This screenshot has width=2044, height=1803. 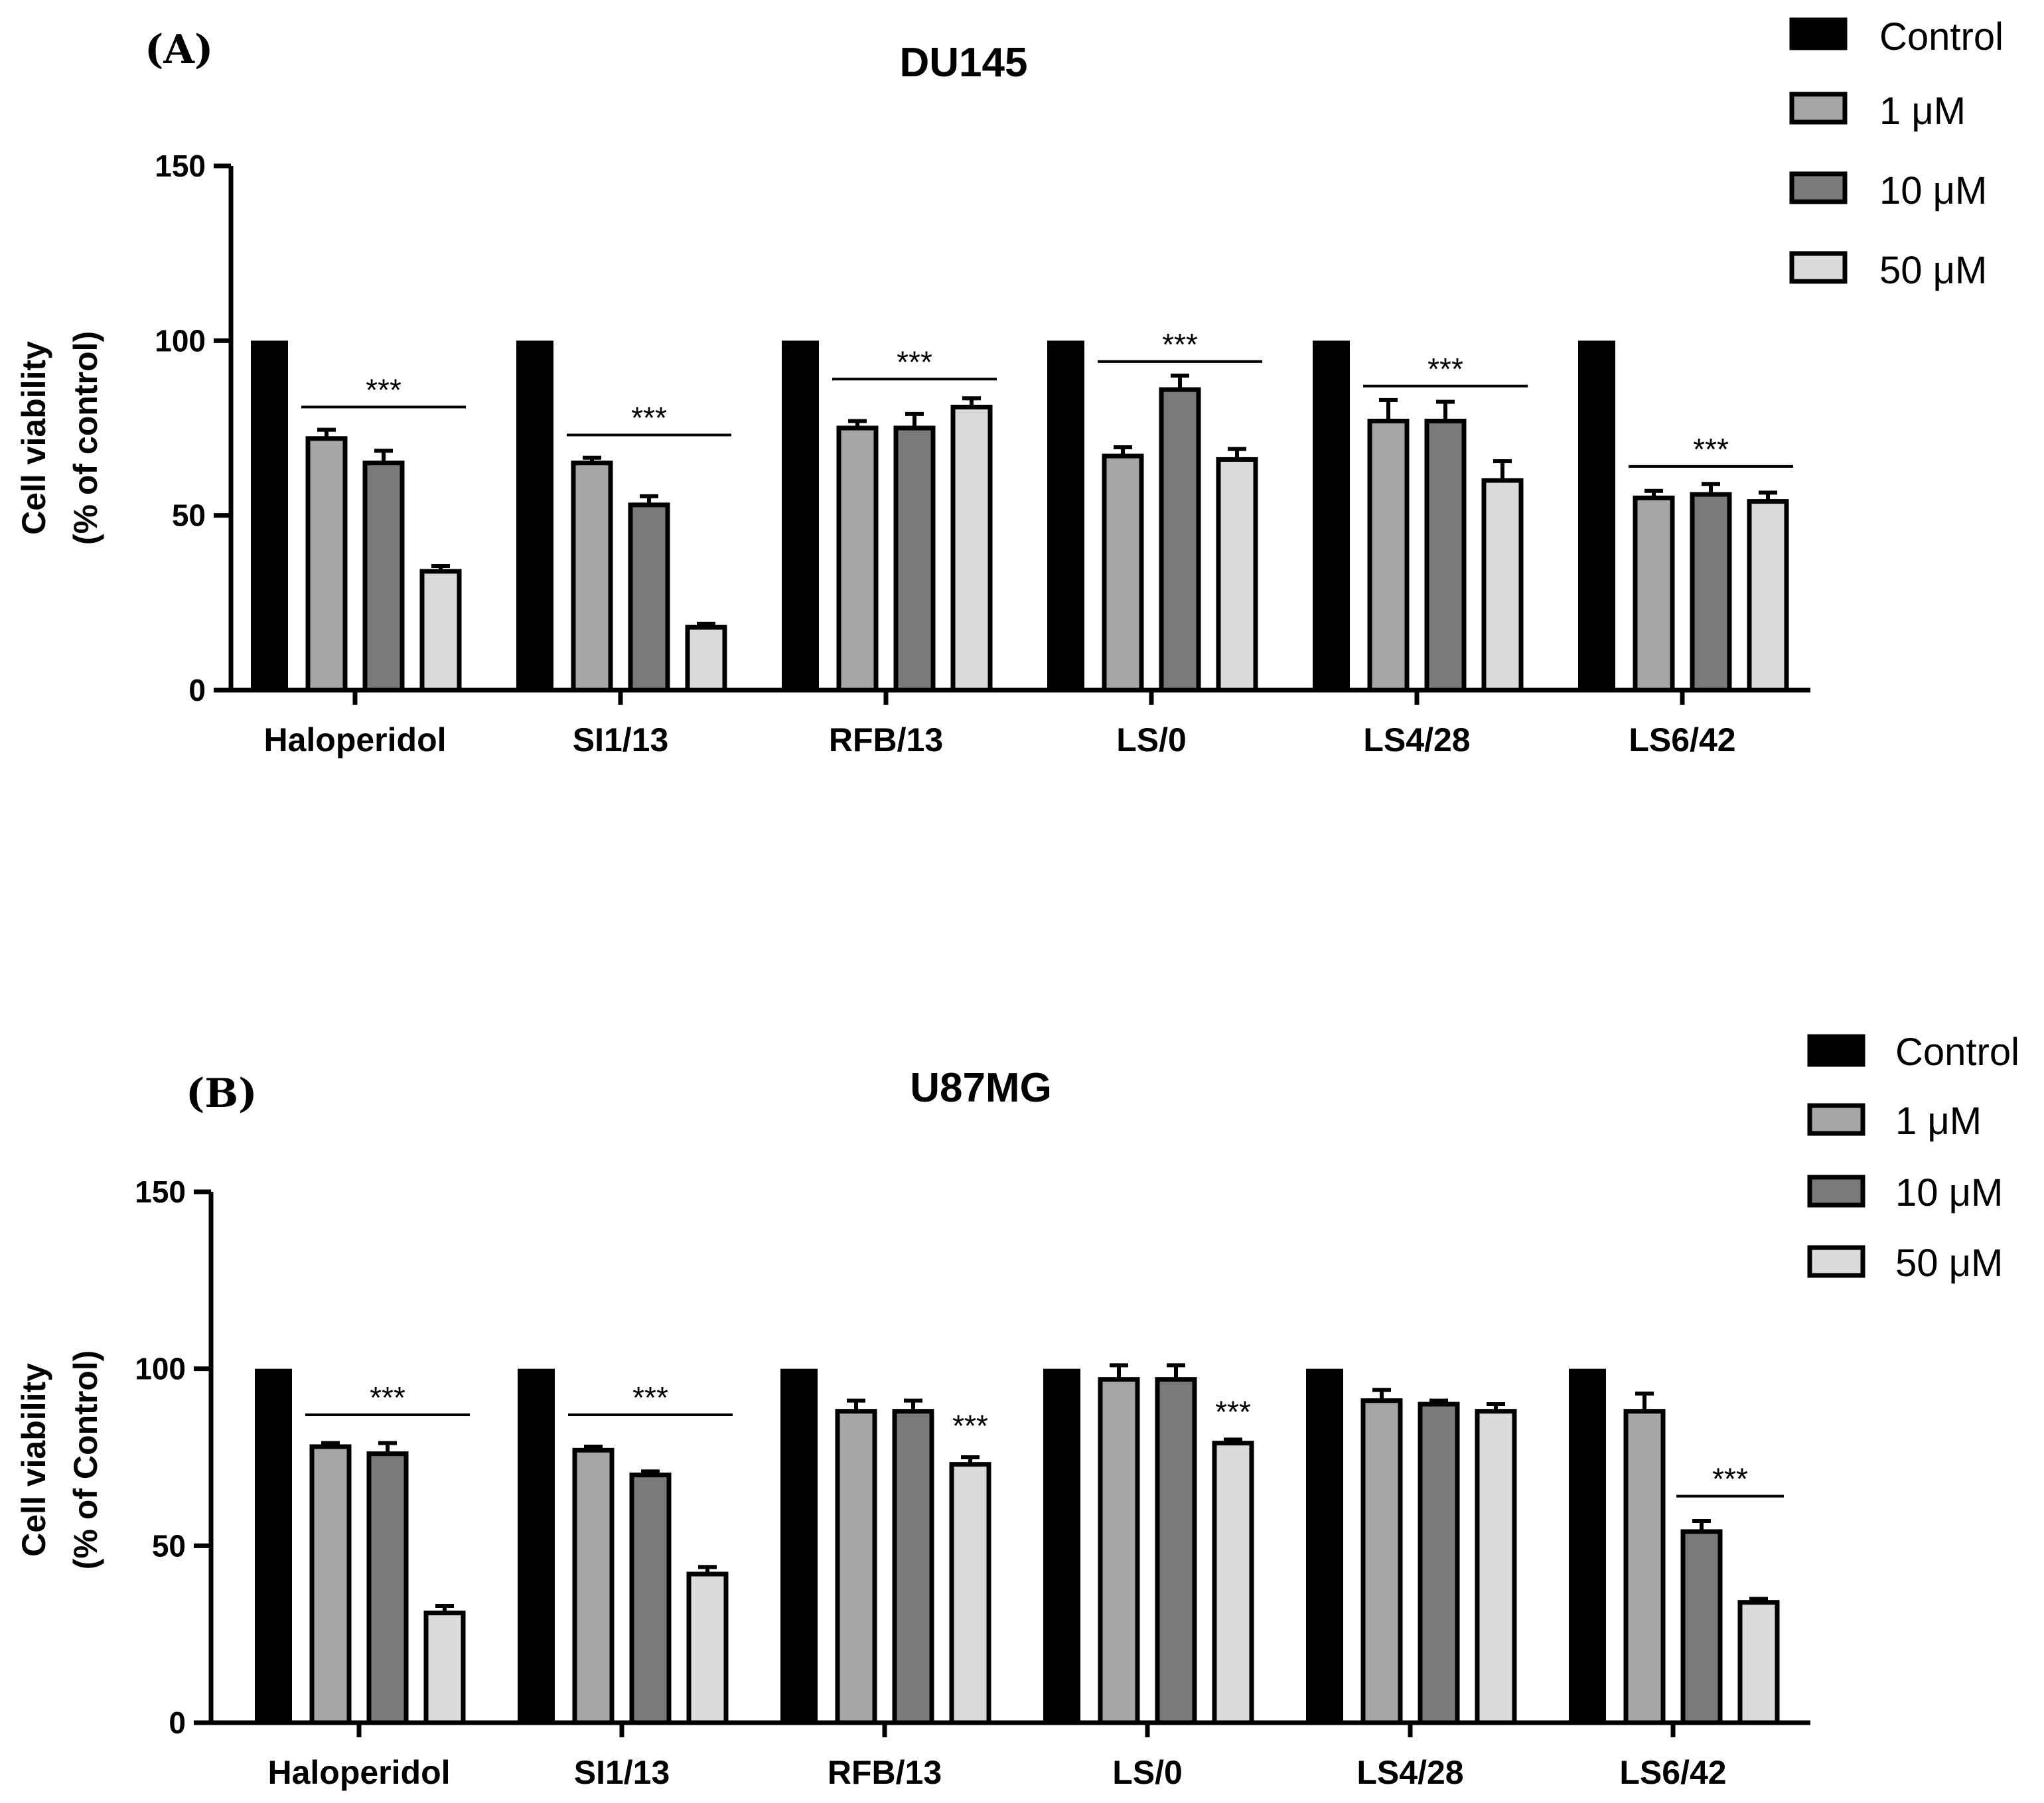 What do you see at coordinates (1152, 739) in the screenshot?
I see `x-tick-label-a-3: LS/0` at bounding box center [1152, 739].